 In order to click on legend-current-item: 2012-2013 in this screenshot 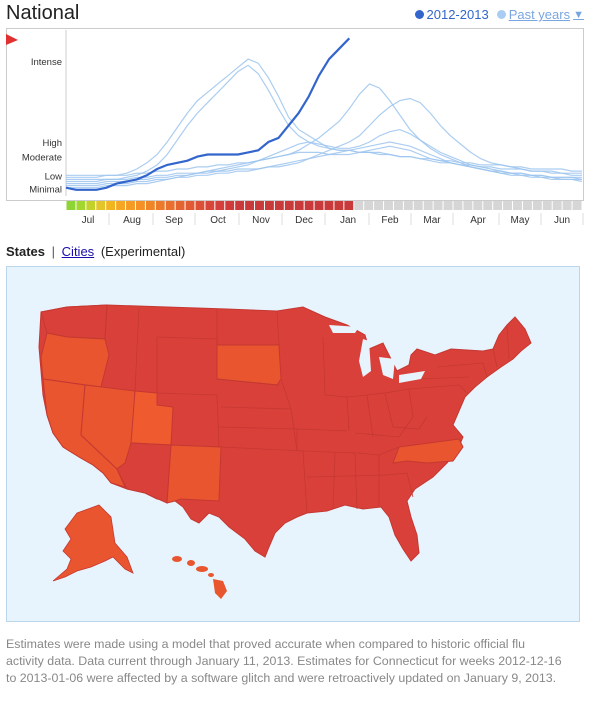, I will do `click(451, 14)`.